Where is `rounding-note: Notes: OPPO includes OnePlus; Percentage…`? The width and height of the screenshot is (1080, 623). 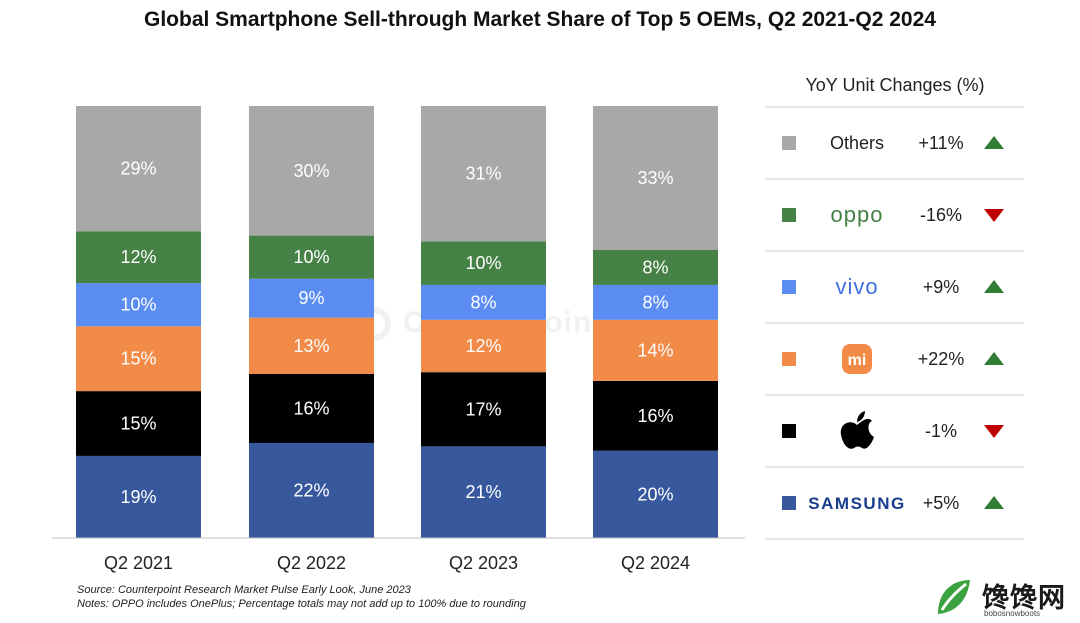 rounding-note: Notes: OPPO includes OnePlus; Percentage… is located at coordinates (301, 604).